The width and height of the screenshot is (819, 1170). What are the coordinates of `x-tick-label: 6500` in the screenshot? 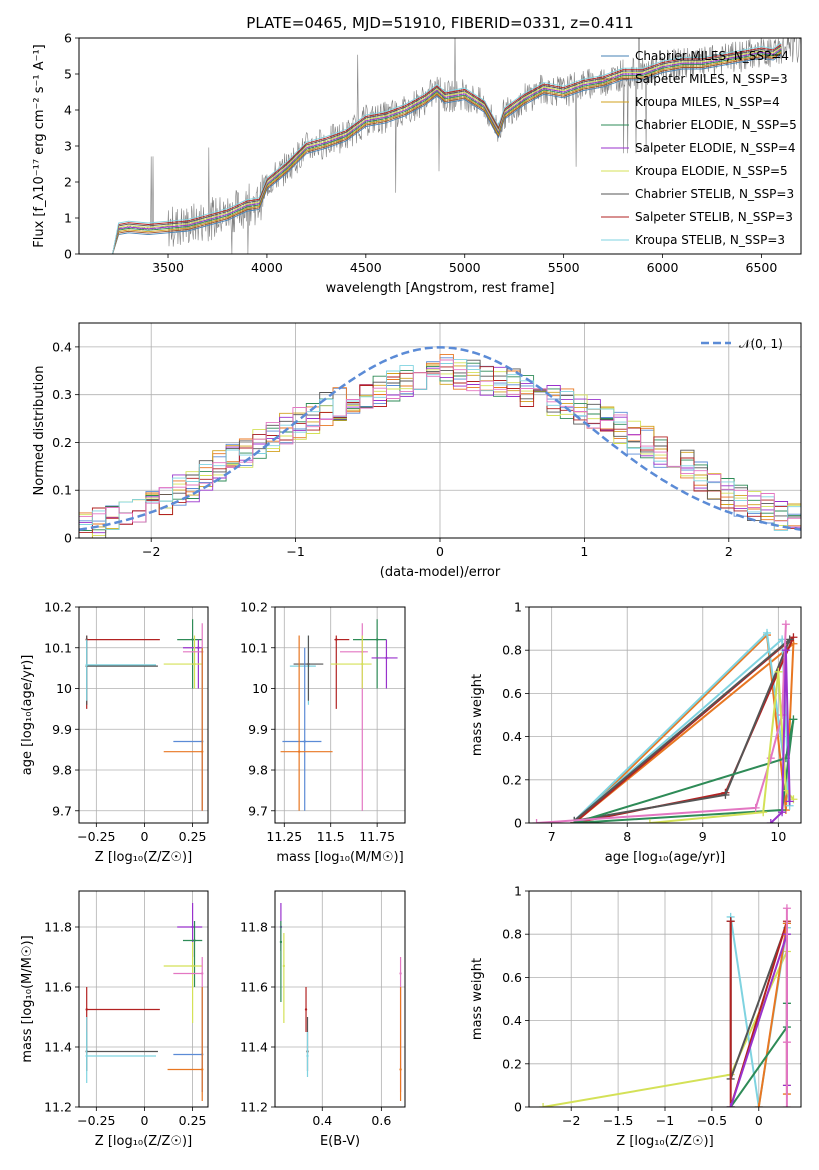 It's located at (762, 267).